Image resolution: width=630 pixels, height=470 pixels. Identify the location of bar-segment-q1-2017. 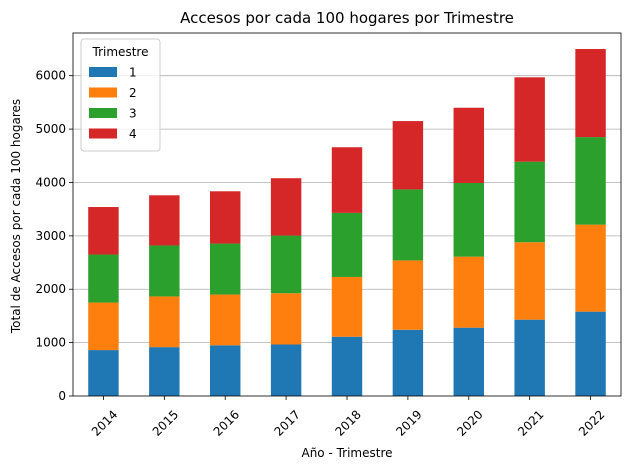
(286, 370).